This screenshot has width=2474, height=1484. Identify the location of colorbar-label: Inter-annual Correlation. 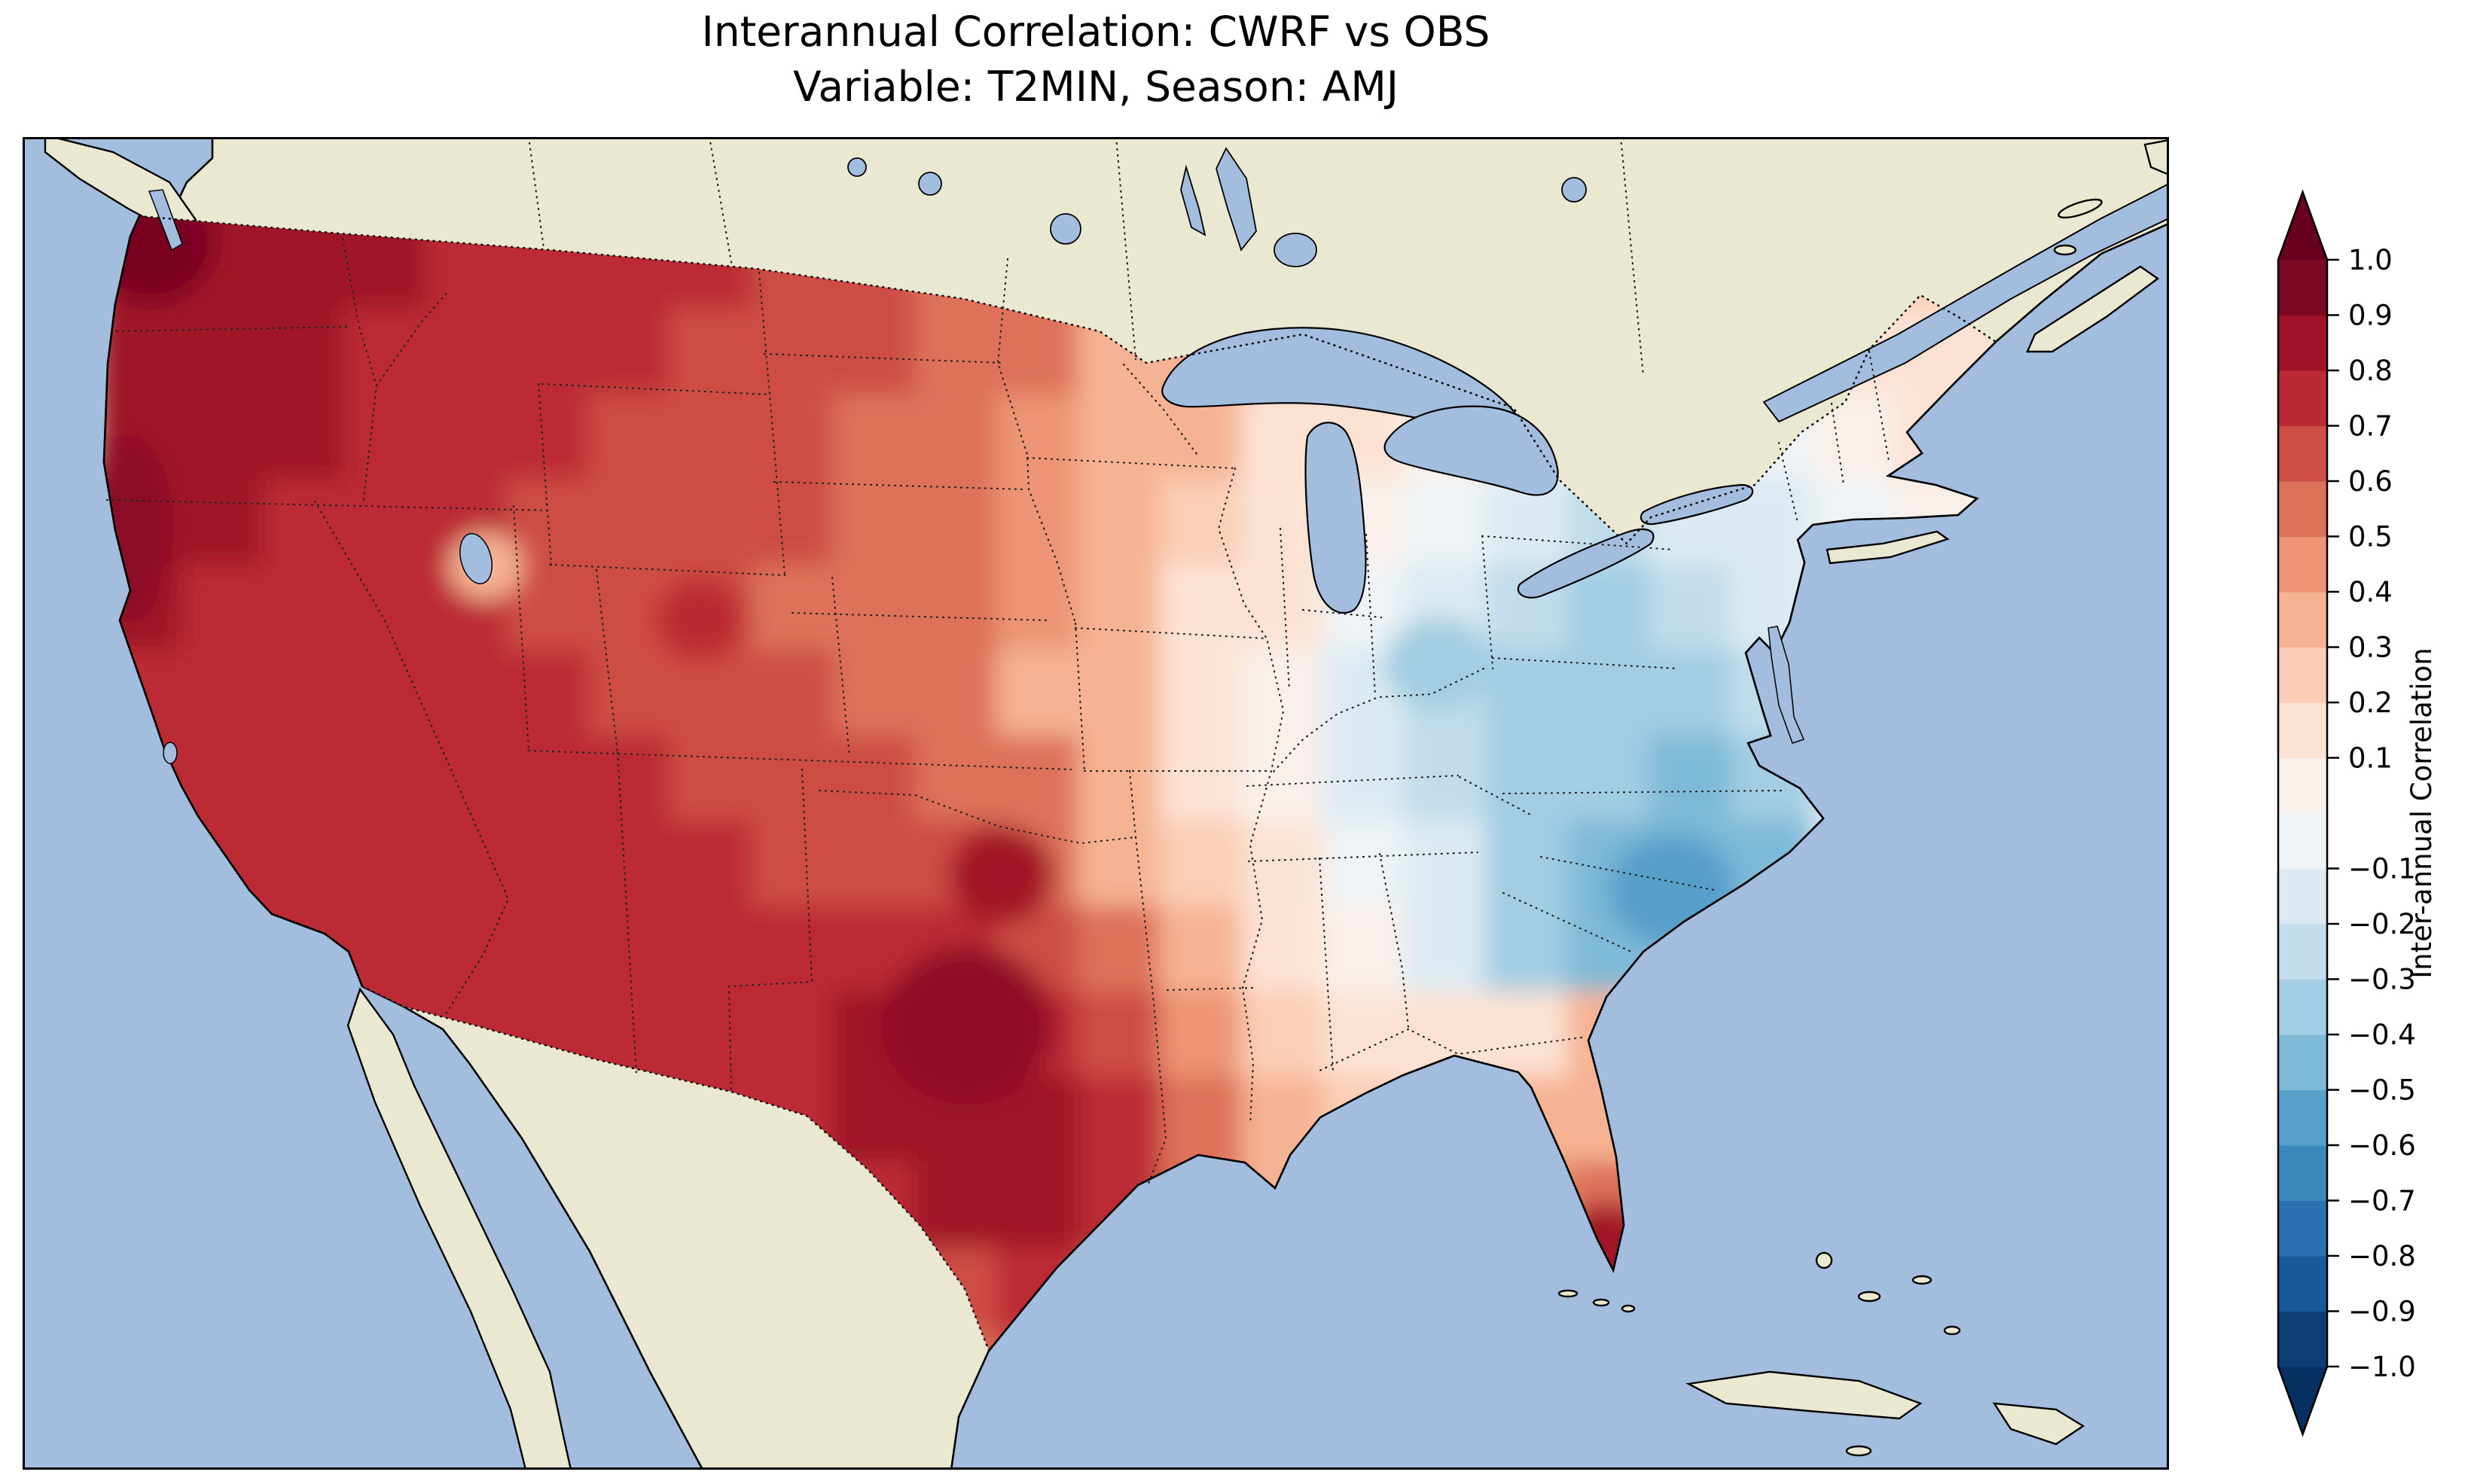
(2422, 813).